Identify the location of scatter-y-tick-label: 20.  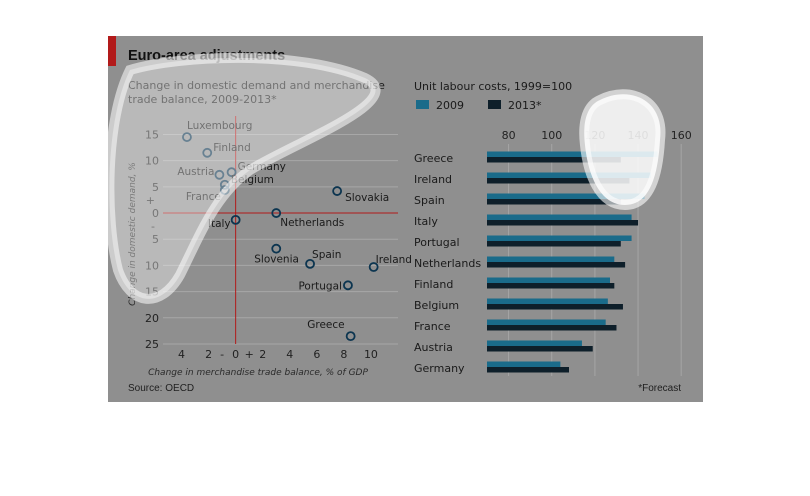
(152, 318).